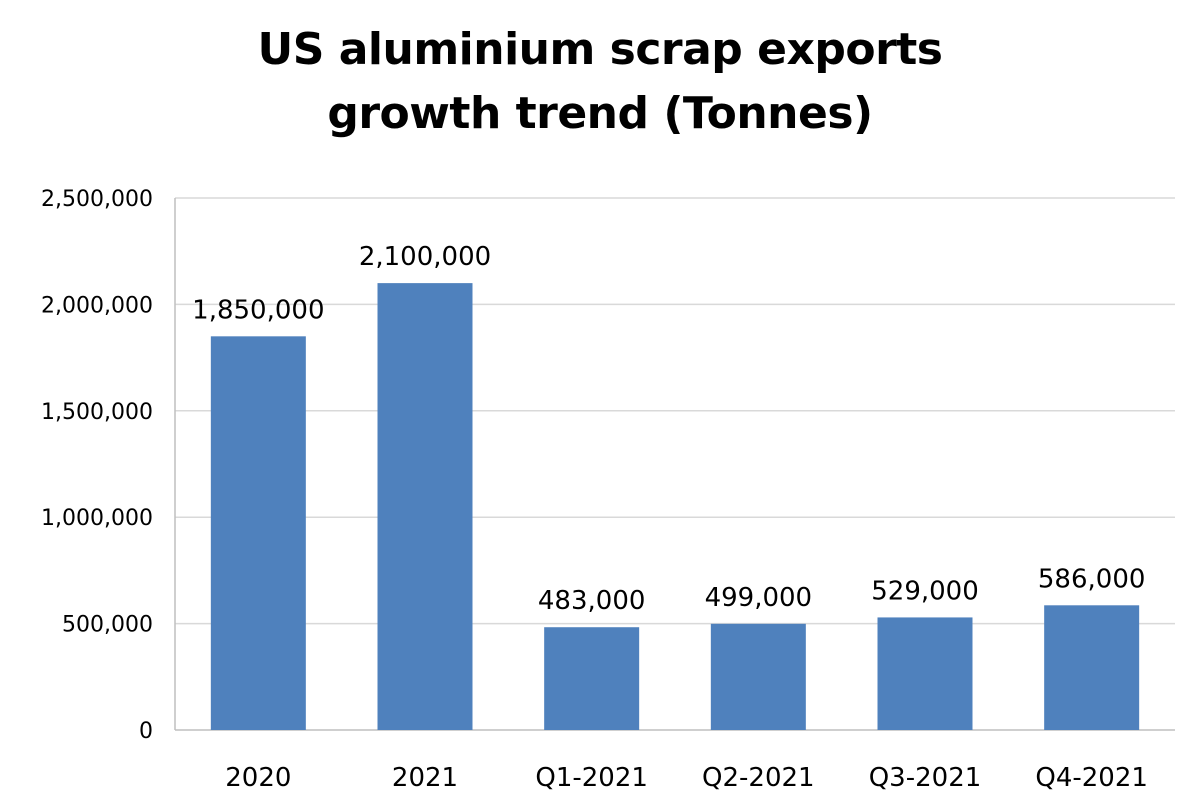 This screenshot has width=1200, height=800. What do you see at coordinates (925, 591) in the screenshot?
I see `data-label: 529,000` at bounding box center [925, 591].